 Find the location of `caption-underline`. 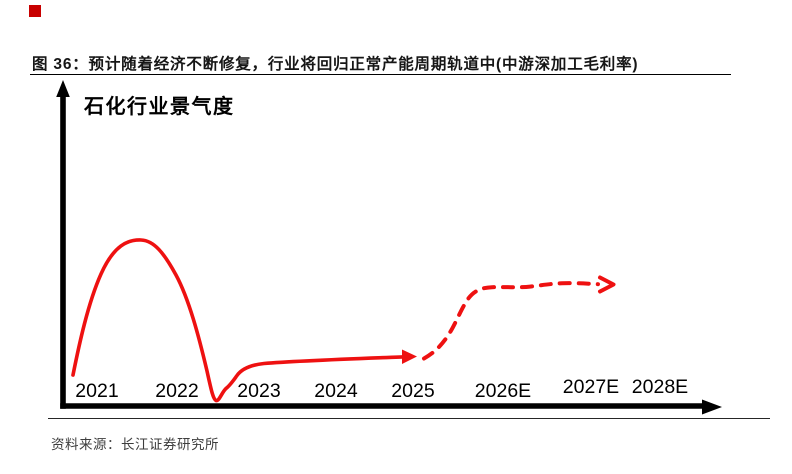

caption-underline is located at coordinates (380, 74).